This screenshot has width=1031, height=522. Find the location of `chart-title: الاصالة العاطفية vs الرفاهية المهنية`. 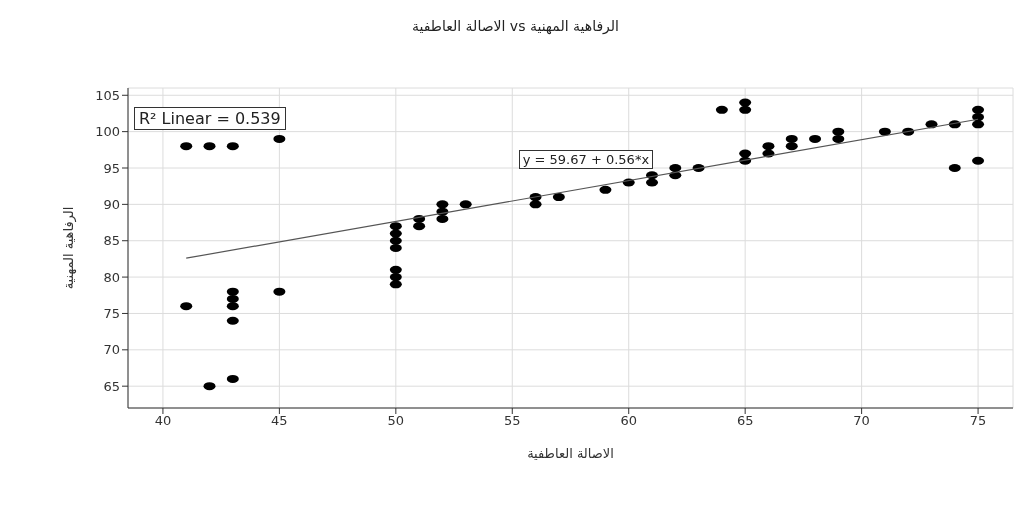

chart-title: الاصالة العاطفية vs الرفاهية المهنية is located at coordinates (515, 26).